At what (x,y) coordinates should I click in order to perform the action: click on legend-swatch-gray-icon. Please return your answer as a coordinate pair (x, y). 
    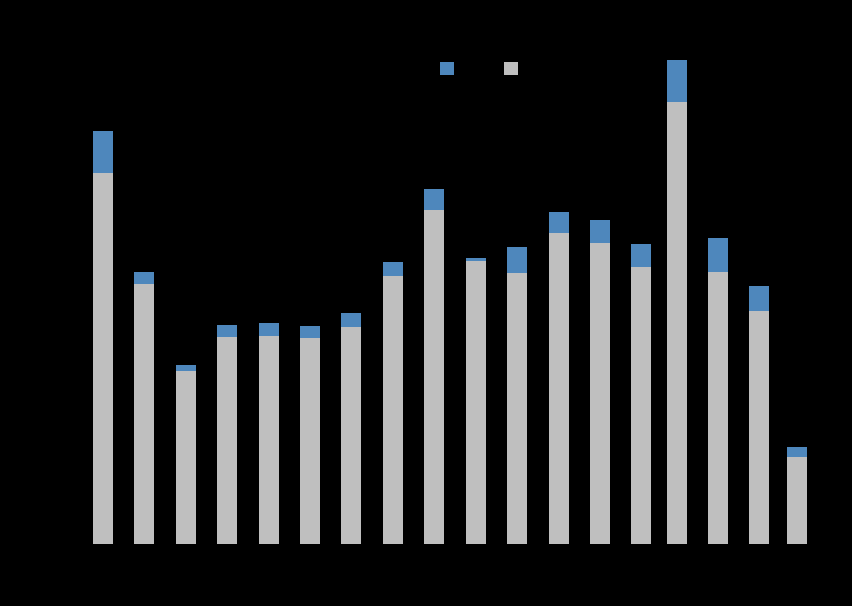
    Looking at the image, I should click on (511, 68).